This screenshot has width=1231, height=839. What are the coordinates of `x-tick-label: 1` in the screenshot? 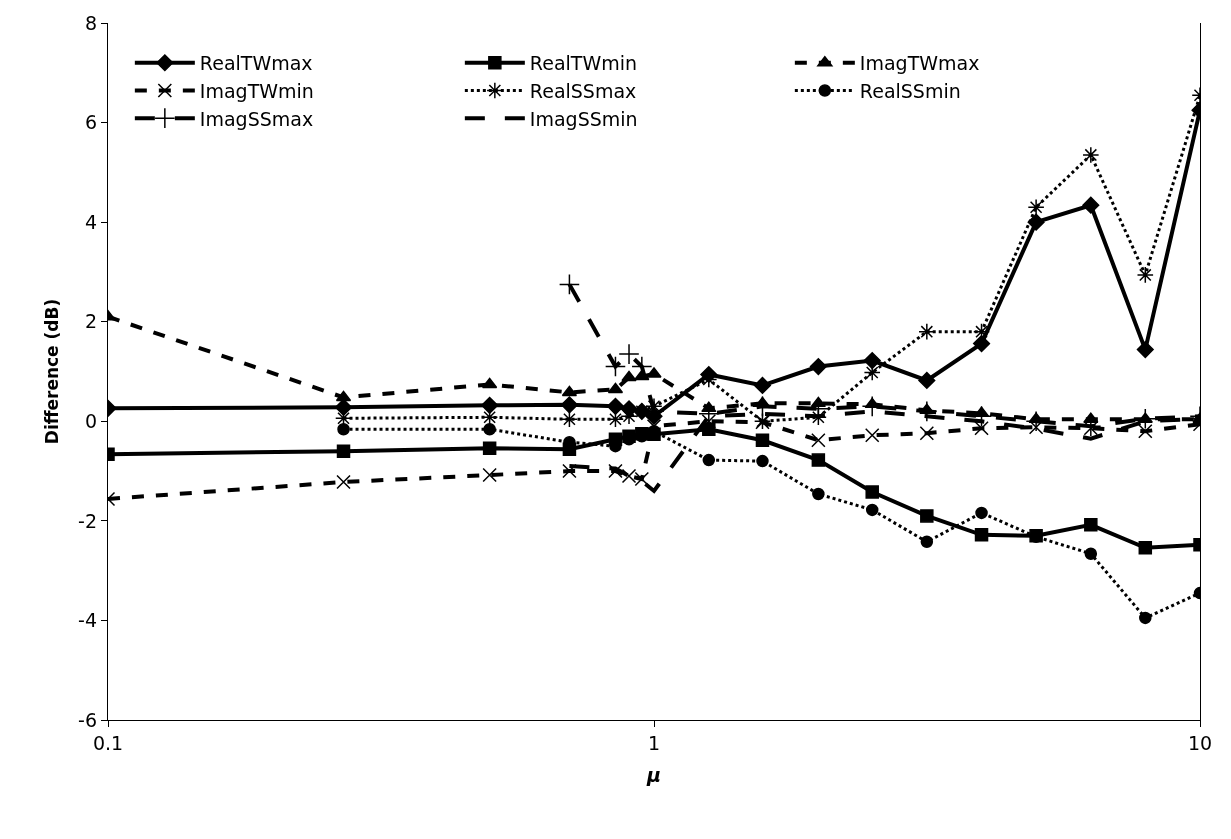 It's located at (654, 742).